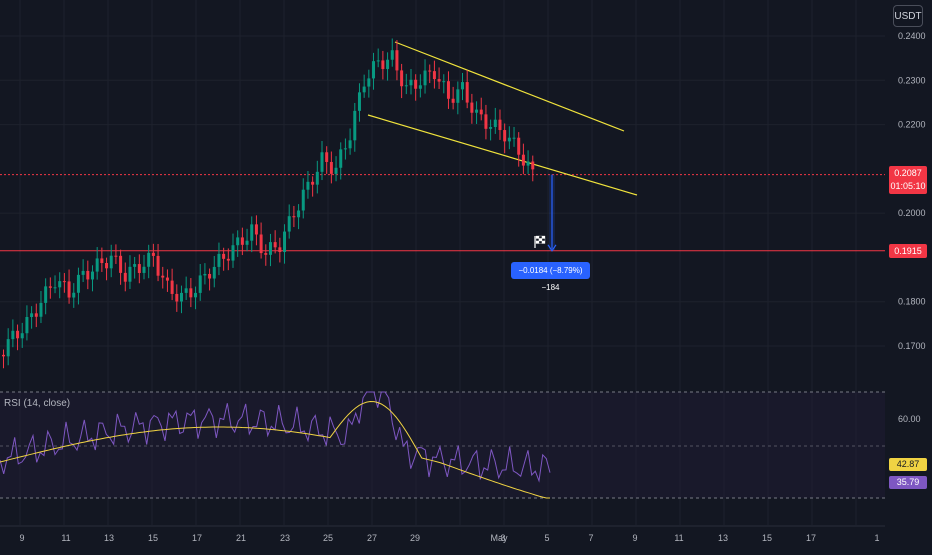 The width and height of the screenshot is (932, 555). Describe the element at coordinates (328, 538) in the screenshot. I see `x-tick-label: 25` at that location.